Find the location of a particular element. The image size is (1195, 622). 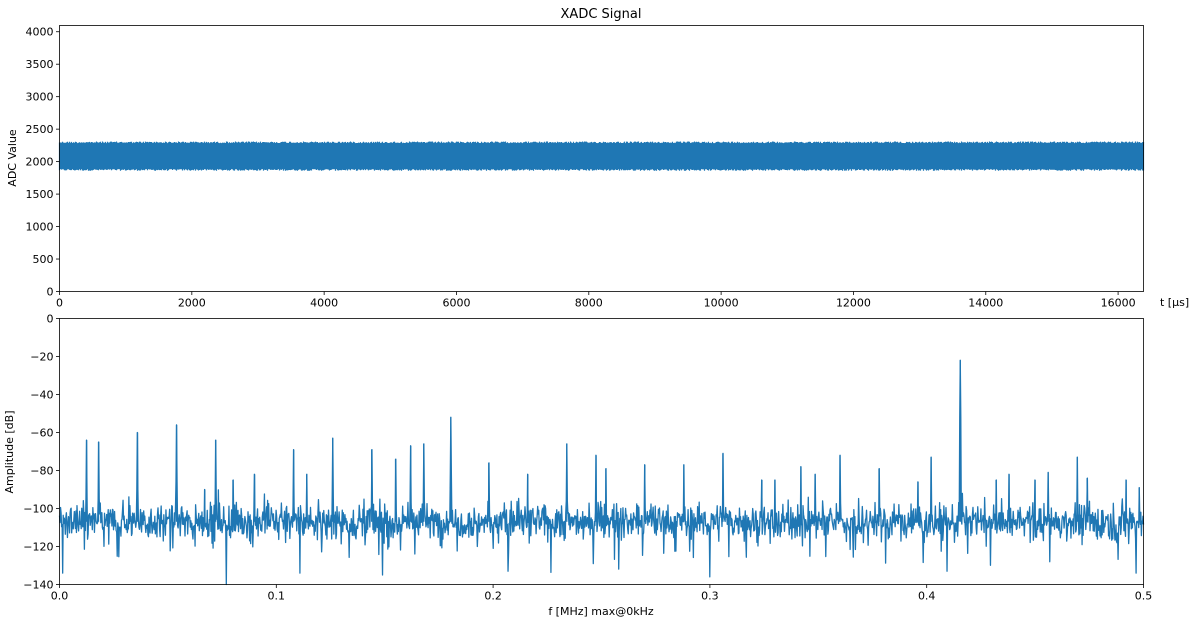

signal-x-ticks: 0 2000 4000 6000 8000 10000 12000 14000 16000 is located at coordinates (596, 300).